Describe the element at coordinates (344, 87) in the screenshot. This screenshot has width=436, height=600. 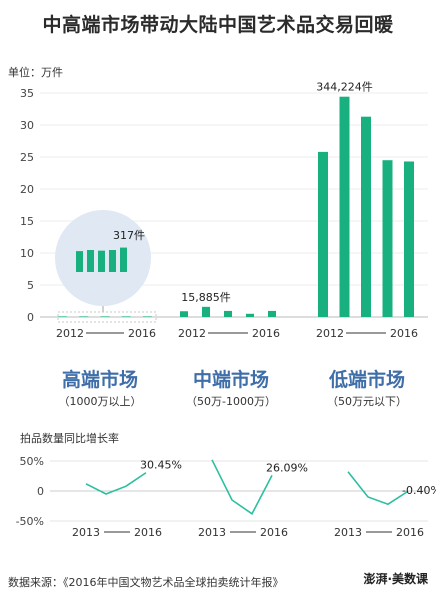
I see `bar-annotation: 344,224件` at that location.